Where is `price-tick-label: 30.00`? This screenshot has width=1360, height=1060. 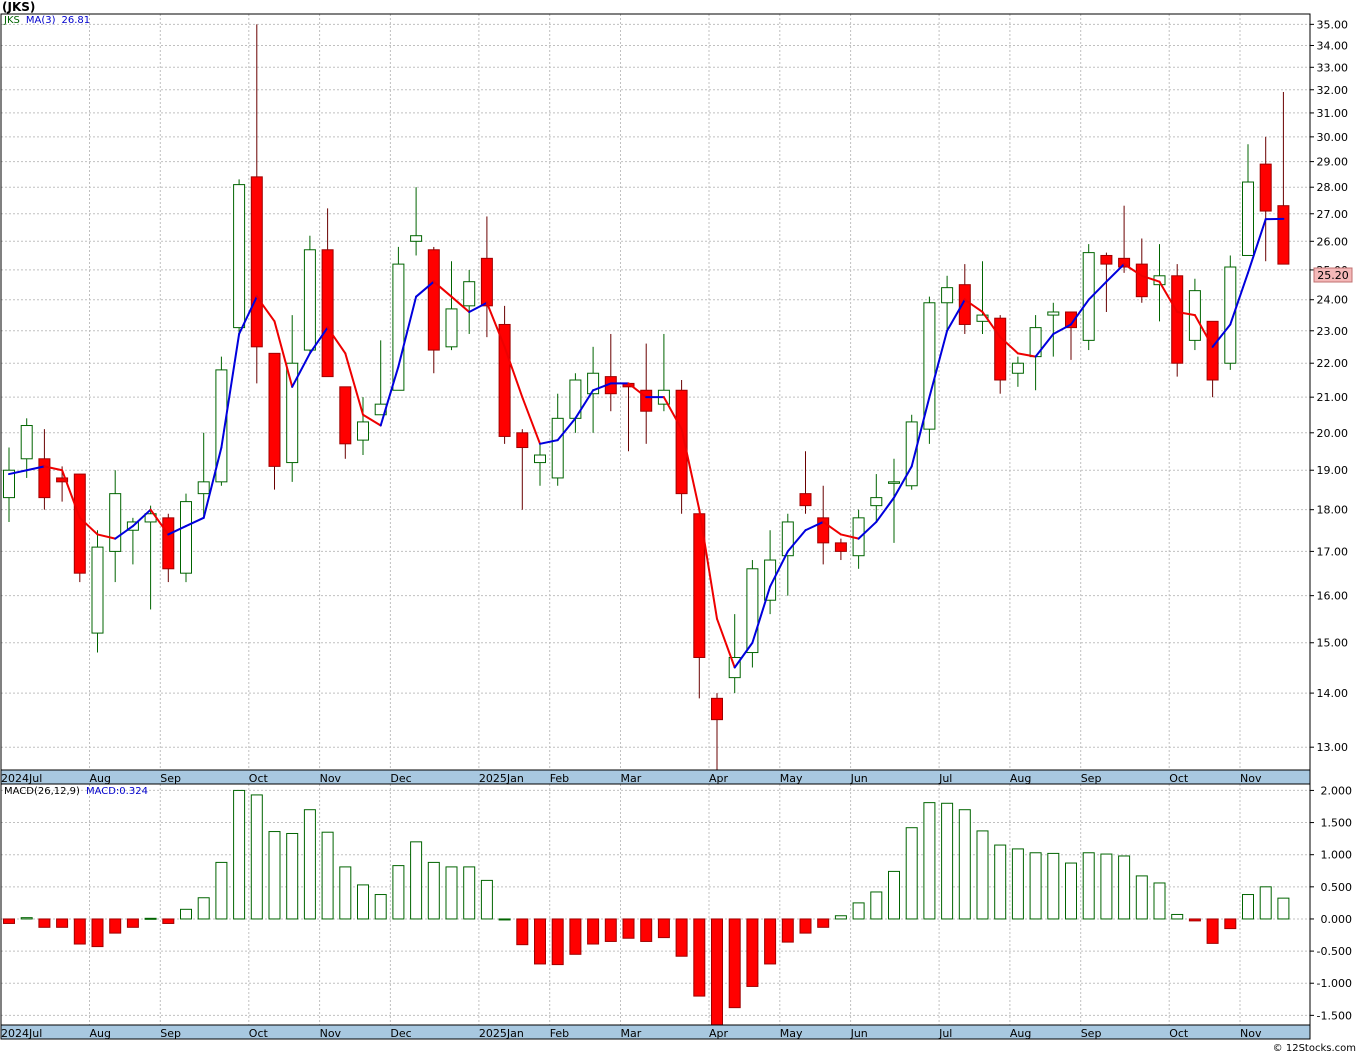 price-tick-label: 30.00 is located at coordinates (1333, 137).